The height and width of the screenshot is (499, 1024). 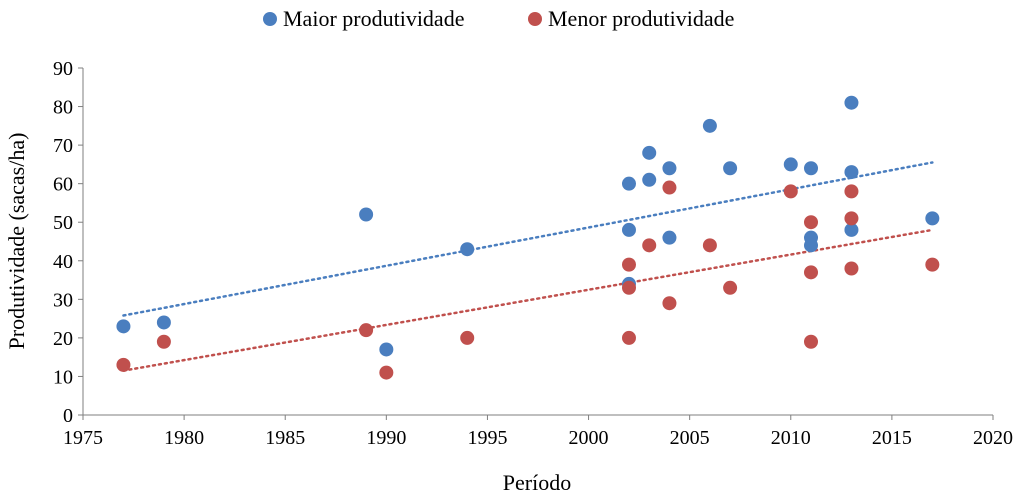 What do you see at coordinates (386, 438) in the screenshot?
I see `x-tick-label: 1990` at bounding box center [386, 438].